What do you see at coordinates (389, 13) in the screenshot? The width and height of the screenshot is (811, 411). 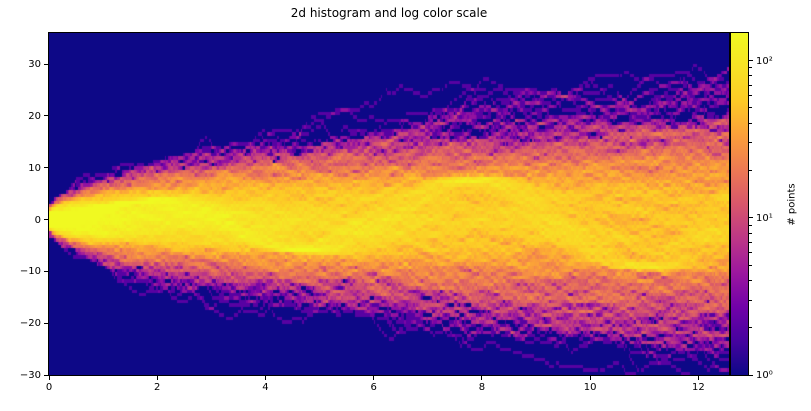 I see `chart-title: 2d histogram and log color scale` at bounding box center [389, 13].